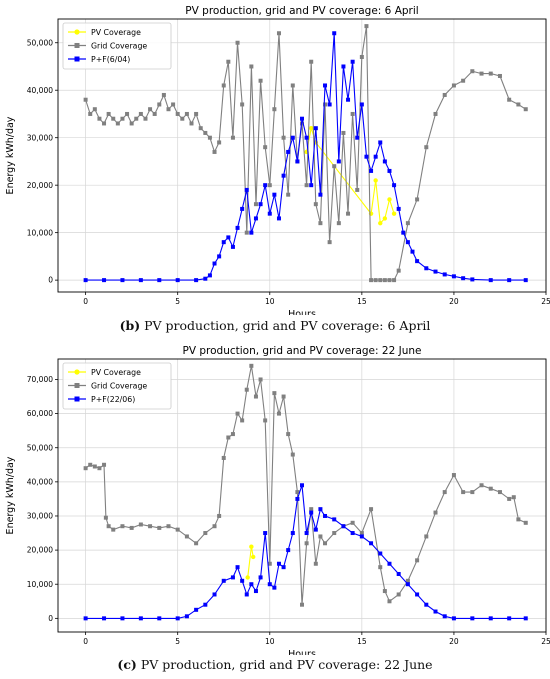 This screenshot has width=550, height=679. I want to click on series-pv-coverage, so click(250, 562).